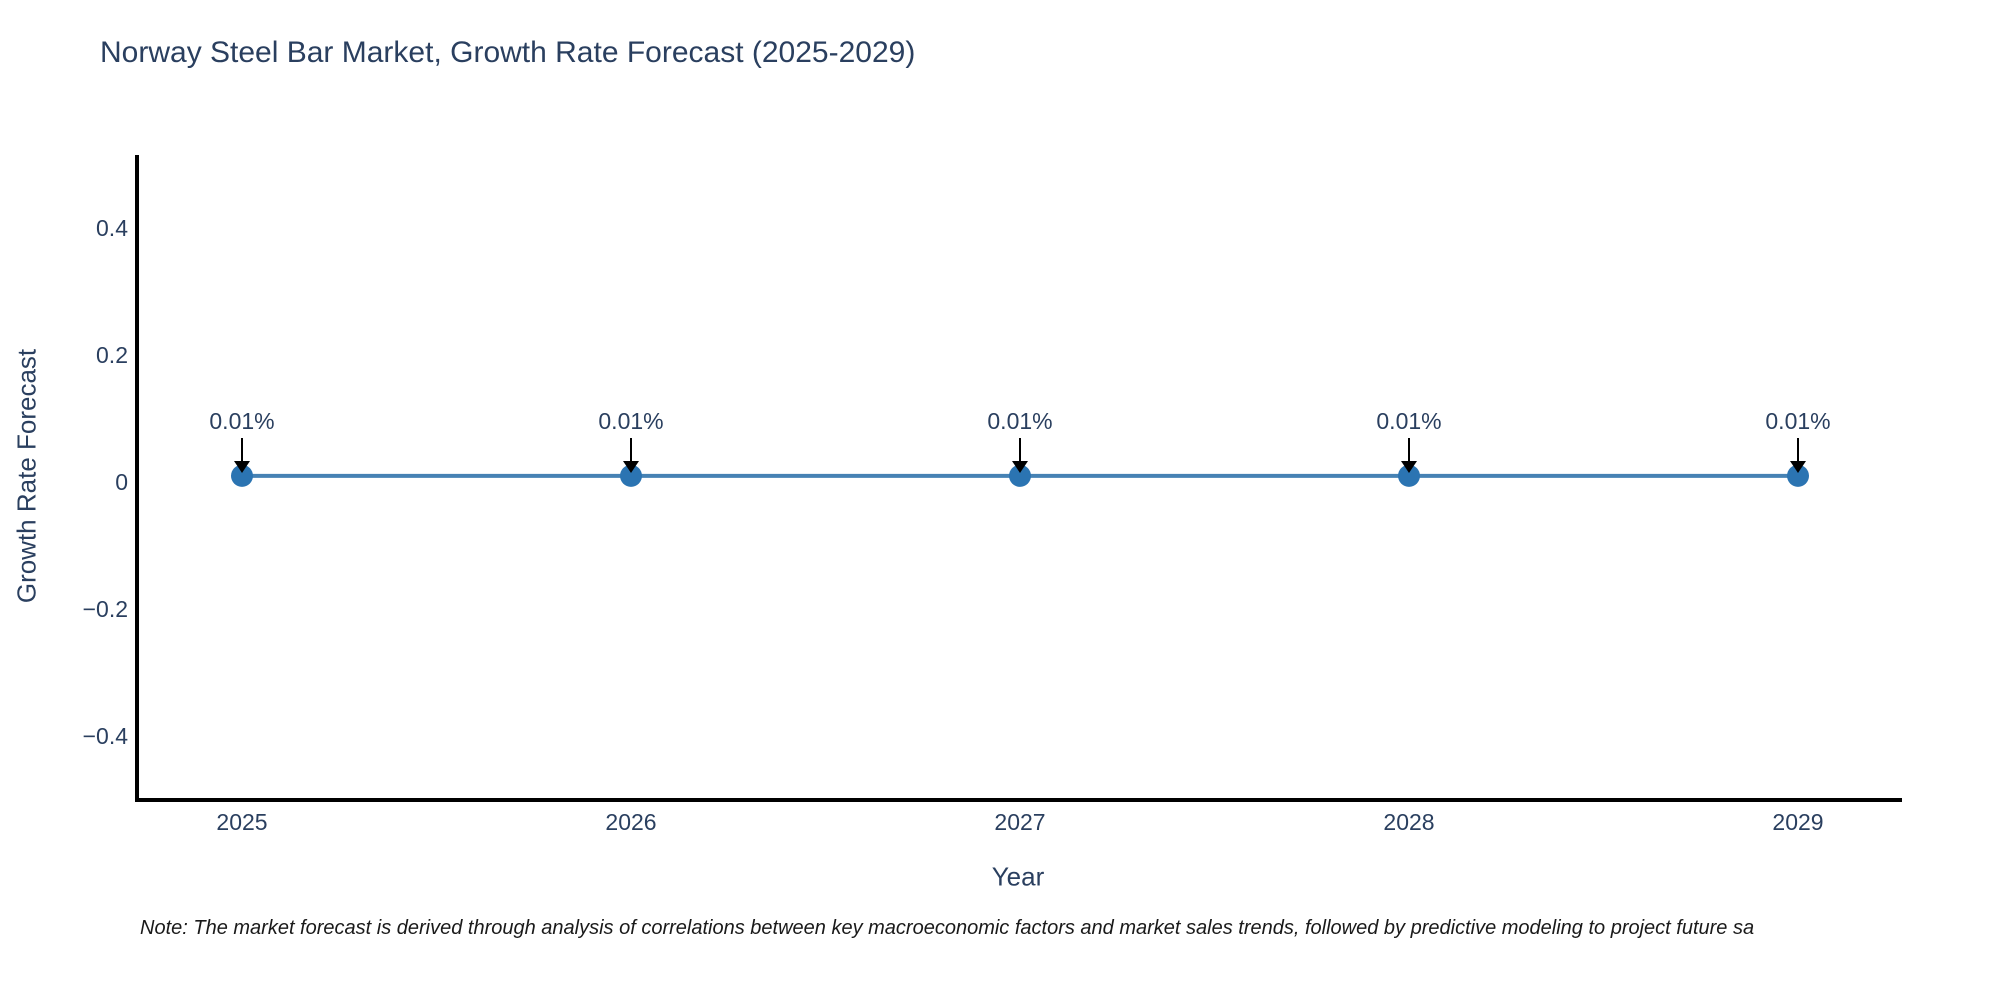 This screenshot has width=2000, height=1000. Describe the element at coordinates (112, 355) in the screenshot. I see `y-tick-label: 0.2` at that location.